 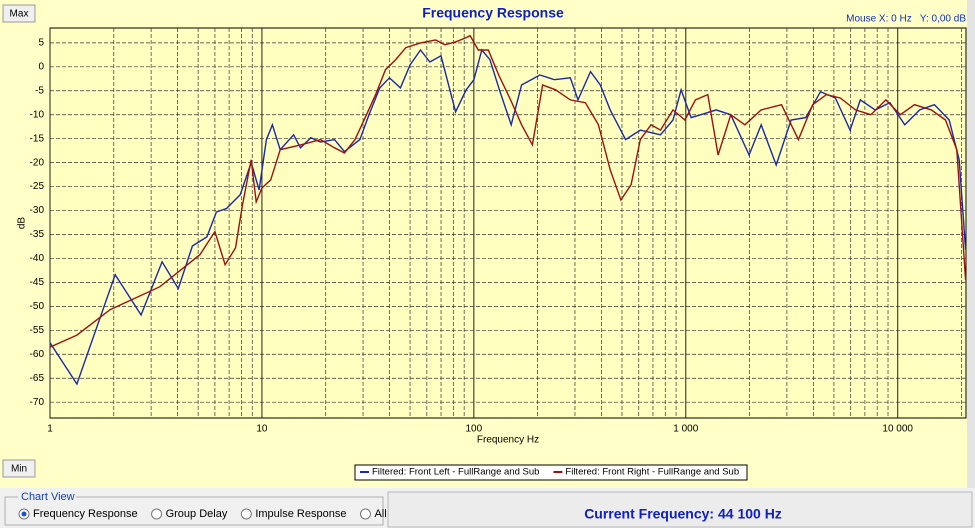 I want to click on y-tick-label: -30, so click(x=37, y=210).